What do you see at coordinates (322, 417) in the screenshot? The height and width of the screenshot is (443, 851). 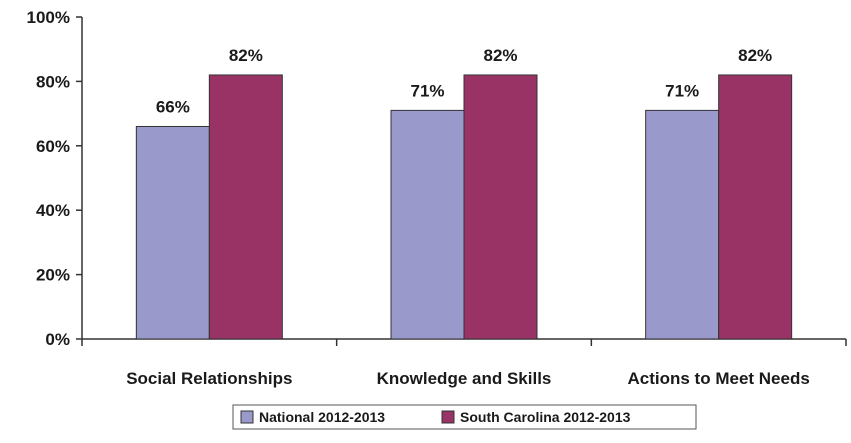 I see `legend-label: National 2012-2013` at bounding box center [322, 417].